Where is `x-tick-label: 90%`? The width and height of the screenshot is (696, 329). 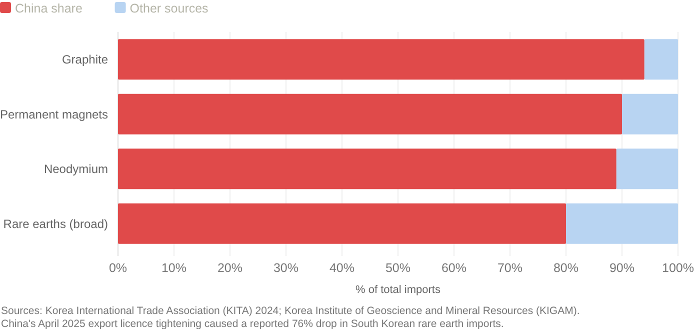 x-tick-label: 90% is located at coordinates (622, 268).